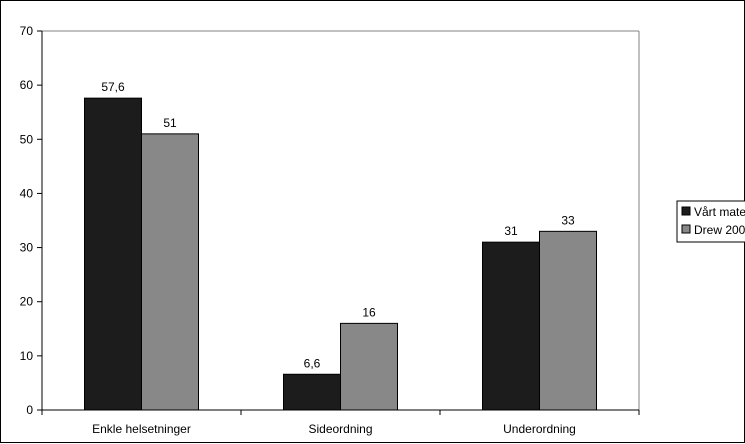 Image resolution: width=745 pixels, height=444 pixels. Describe the element at coordinates (27, 31) in the screenshot. I see `y-tick-label: 70` at that location.